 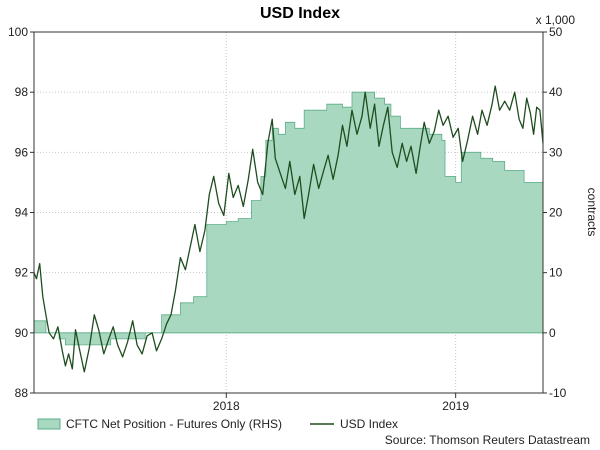 What do you see at coordinates (22, 393) in the screenshot?
I see `left-tick-label: 88` at bounding box center [22, 393].